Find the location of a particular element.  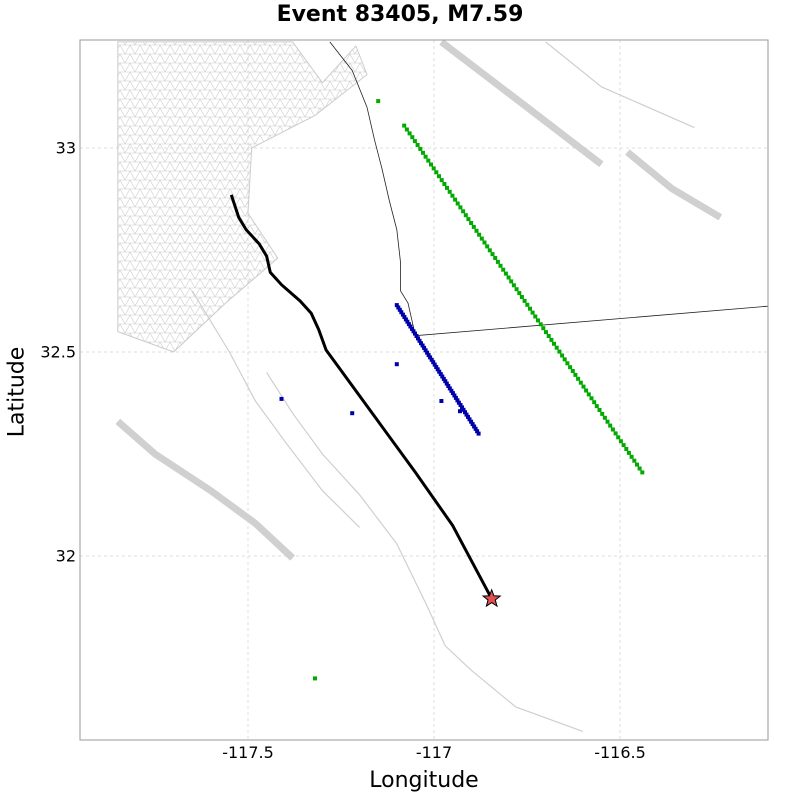

epicenter-star is located at coordinates (491, 598).